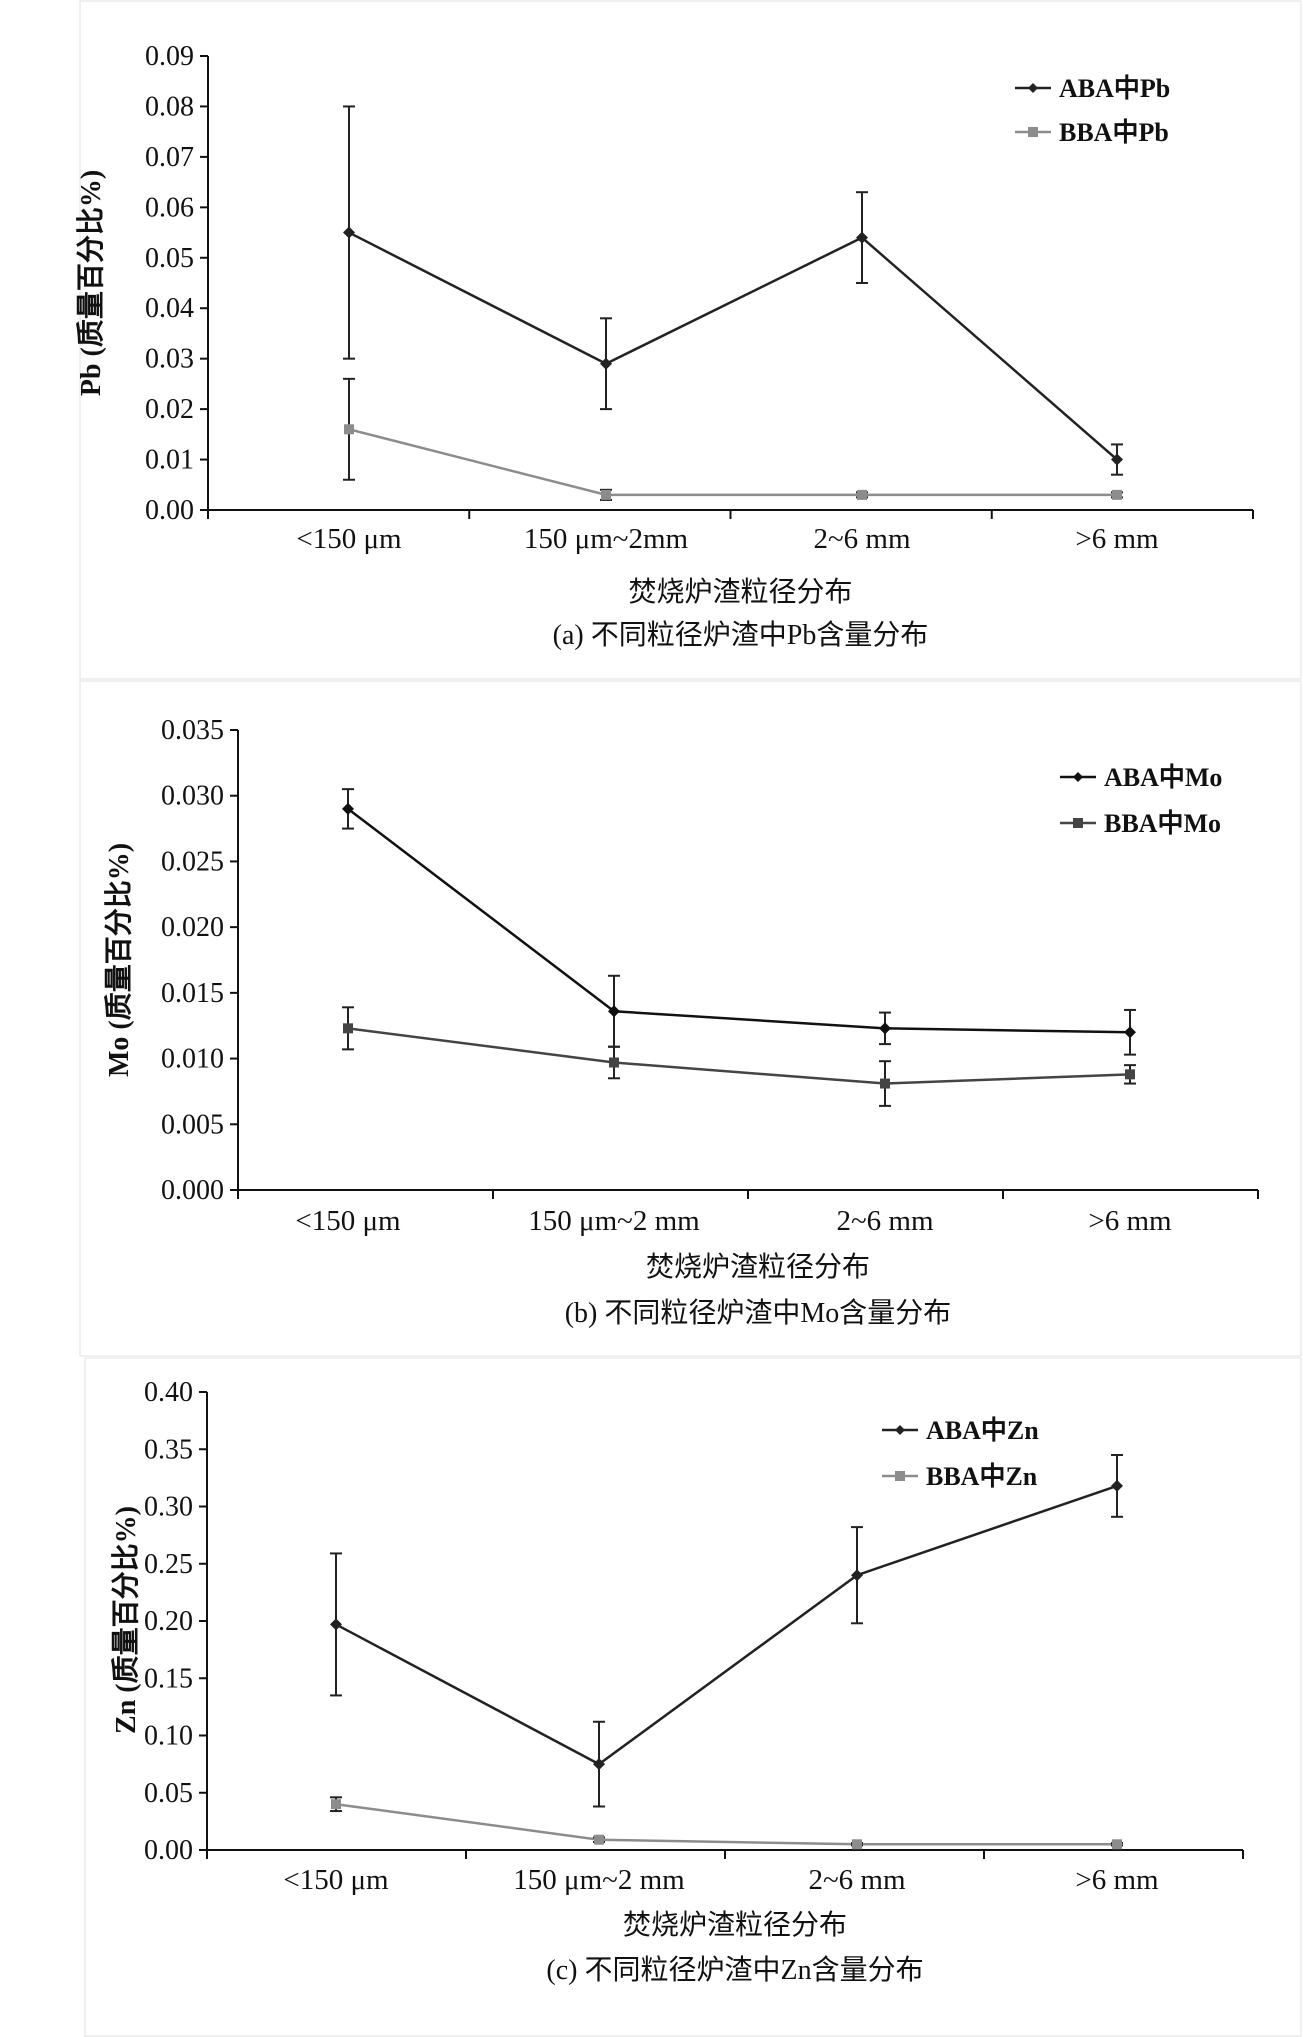 Image resolution: width=1303 pixels, height=2037 pixels. What do you see at coordinates (168, 1392) in the screenshot?
I see `y-tick-label: 0.40` at bounding box center [168, 1392].